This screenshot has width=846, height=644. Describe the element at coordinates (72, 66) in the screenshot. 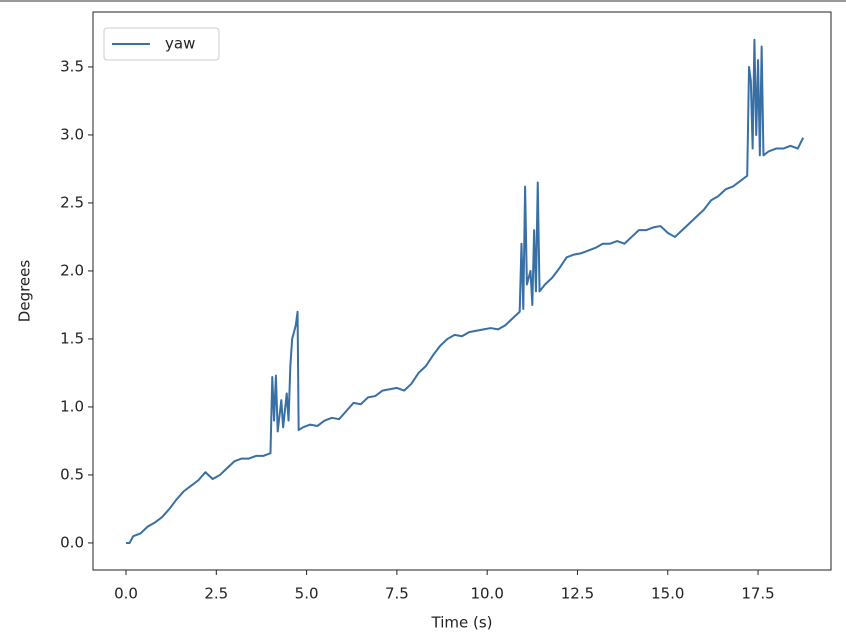

I see `y-tick-label: 3.5` at that location.